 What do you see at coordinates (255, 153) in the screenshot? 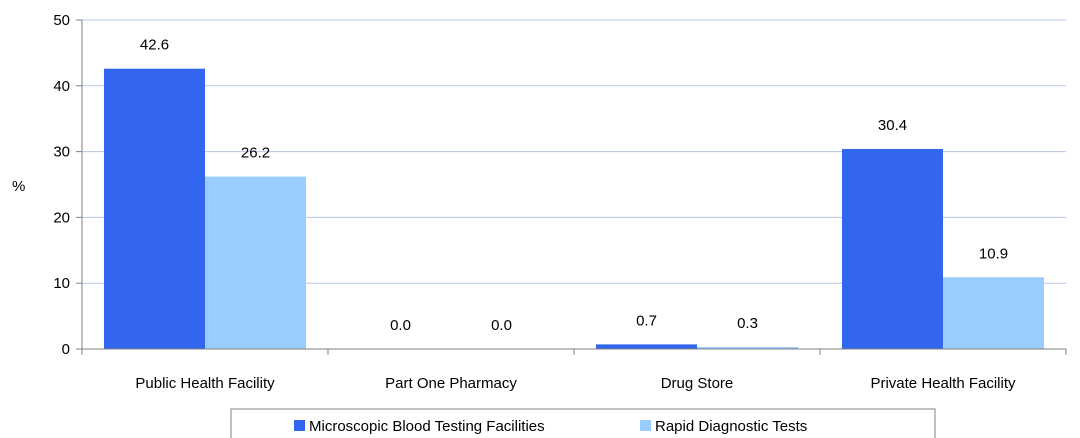
I see `data-label: 26.2` at bounding box center [255, 153].